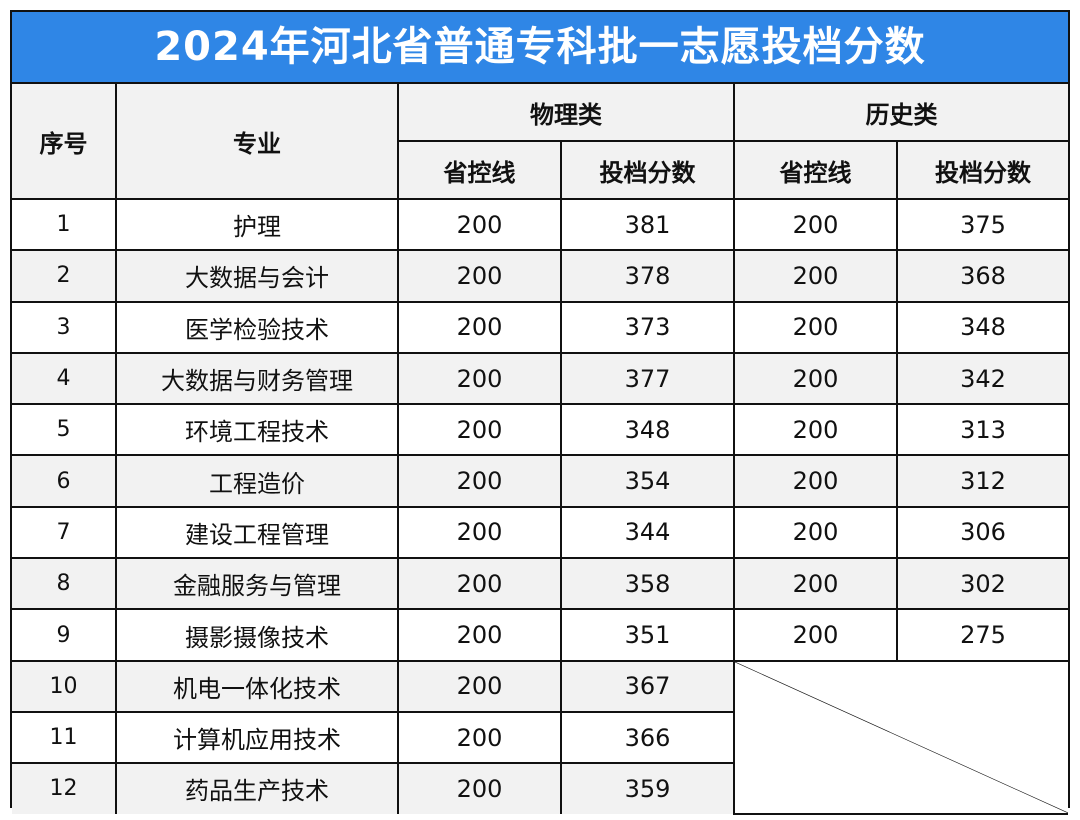  I want to click on table-row: 4 大数据与财务管理 200 377 200 342, so click(540, 378).